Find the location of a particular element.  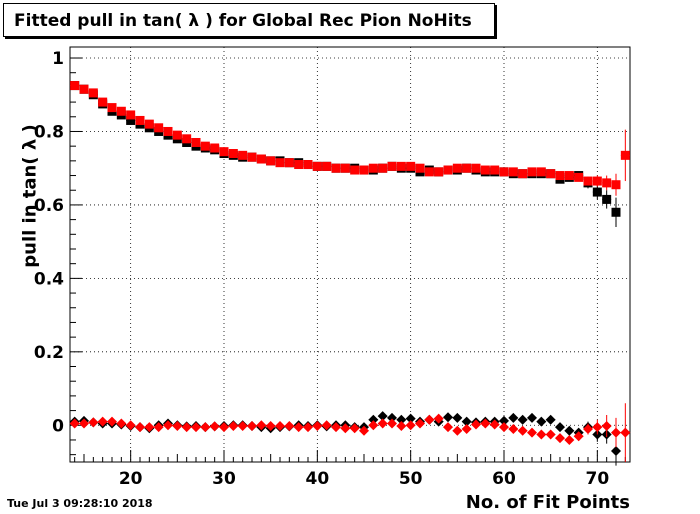

y-tick-label: 0.8 is located at coordinates (49, 132).